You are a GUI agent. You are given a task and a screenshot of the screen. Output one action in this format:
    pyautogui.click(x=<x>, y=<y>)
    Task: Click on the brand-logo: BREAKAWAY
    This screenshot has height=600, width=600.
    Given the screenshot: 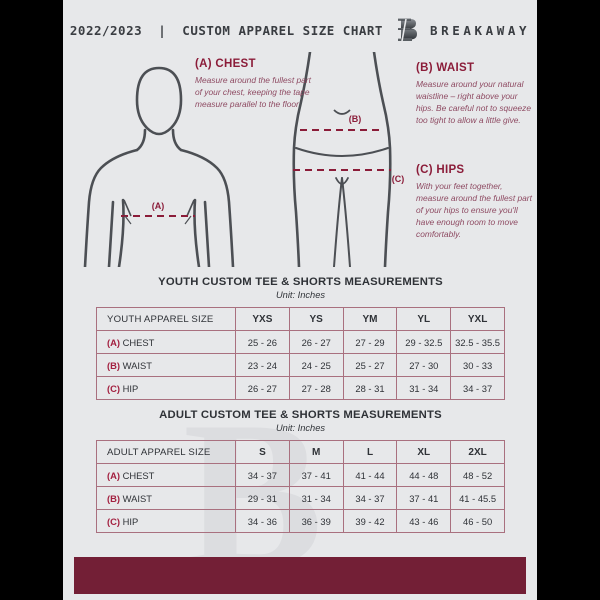 What is the action you would take?
    pyautogui.click(x=463, y=30)
    